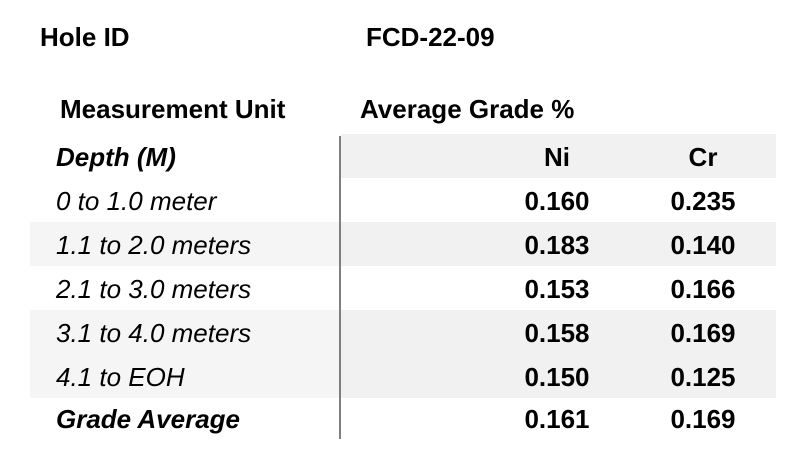  I want to click on header-band, so click(558, 156).